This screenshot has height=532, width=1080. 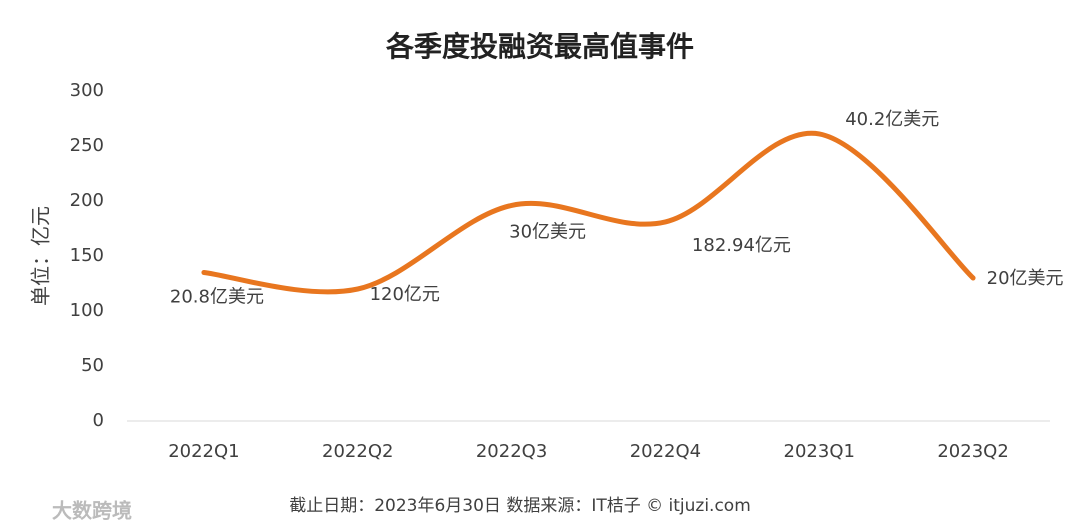 What do you see at coordinates (98, 420) in the screenshot?
I see `y-tick-label: 0` at bounding box center [98, 420].